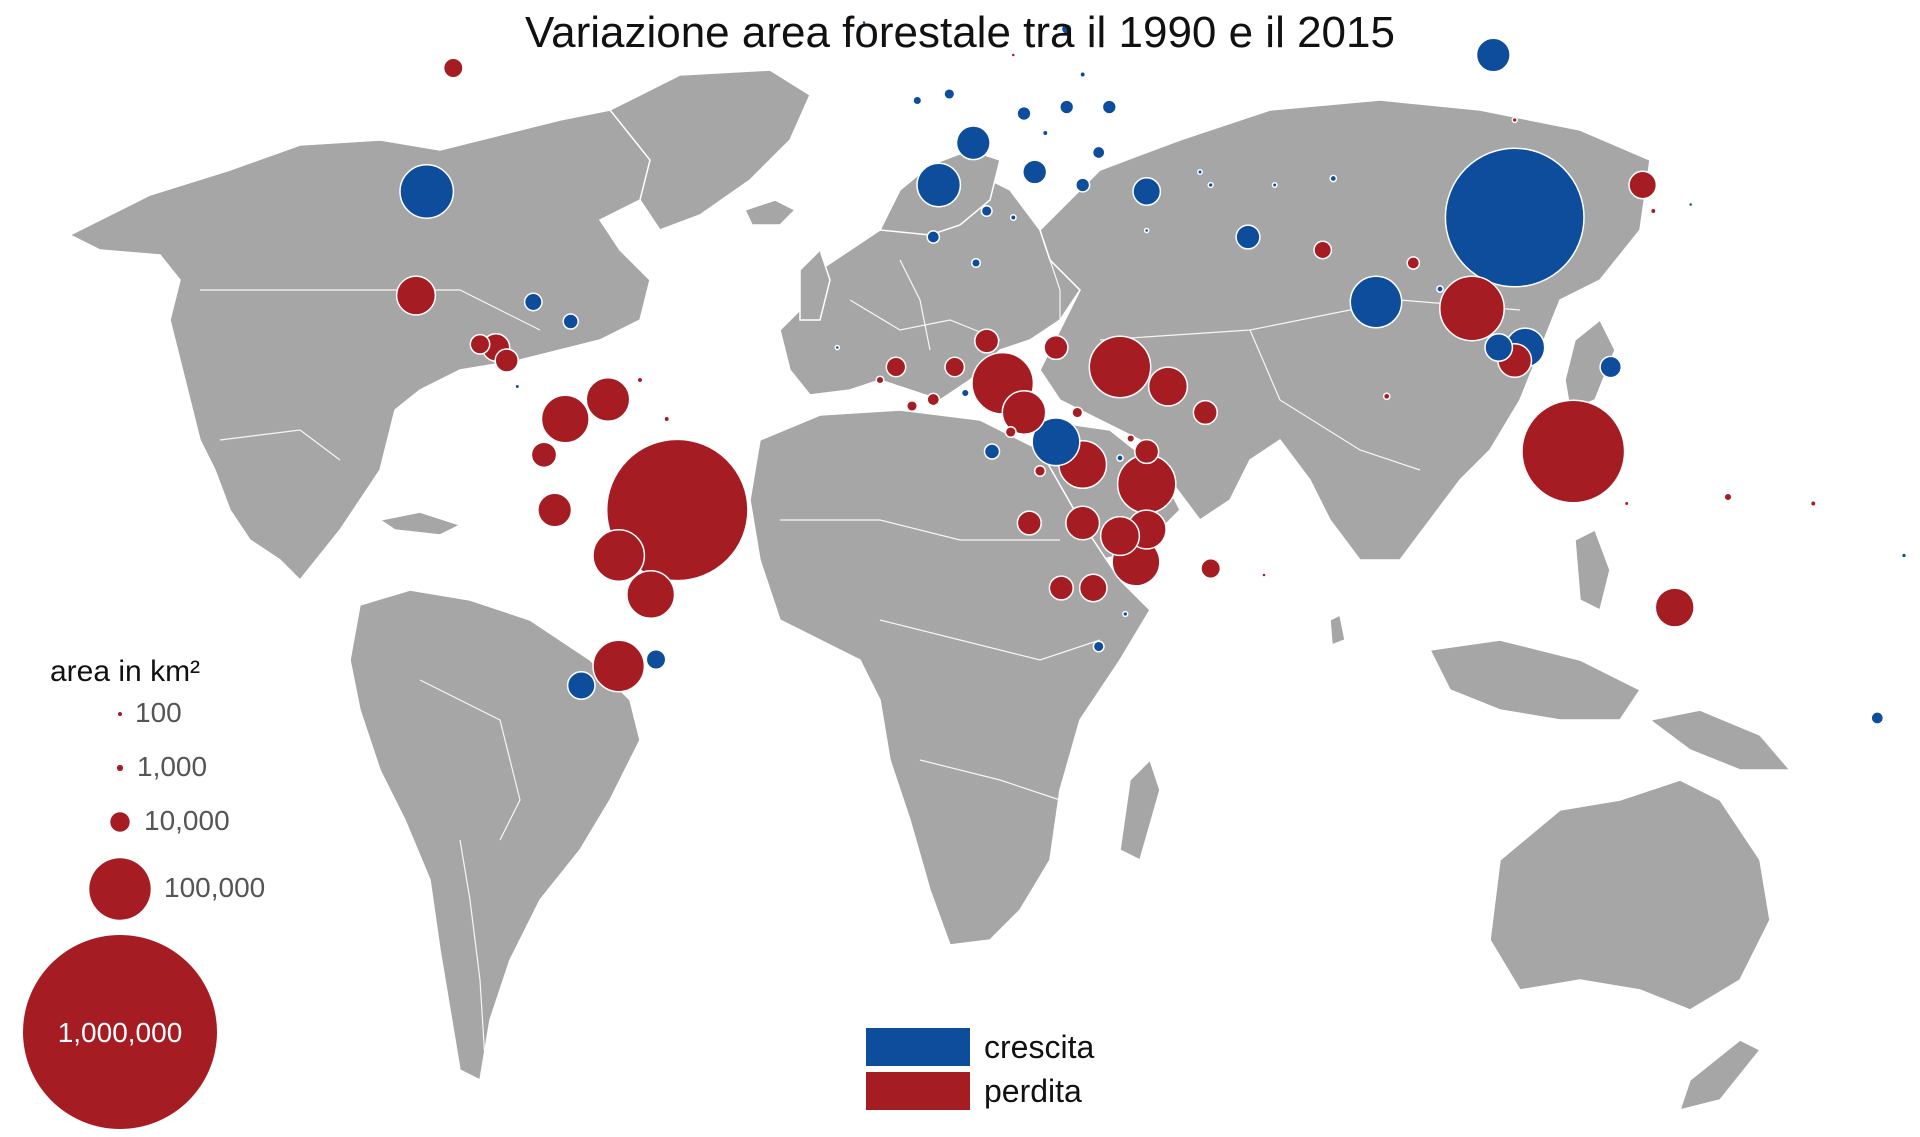 The height and width of the screenshot is (1137, 1920). What do you see at coordinates (980, 1091) in the screenshot?
I see `legend-row-perdita: perdita` at bounding box center [980, 1091].